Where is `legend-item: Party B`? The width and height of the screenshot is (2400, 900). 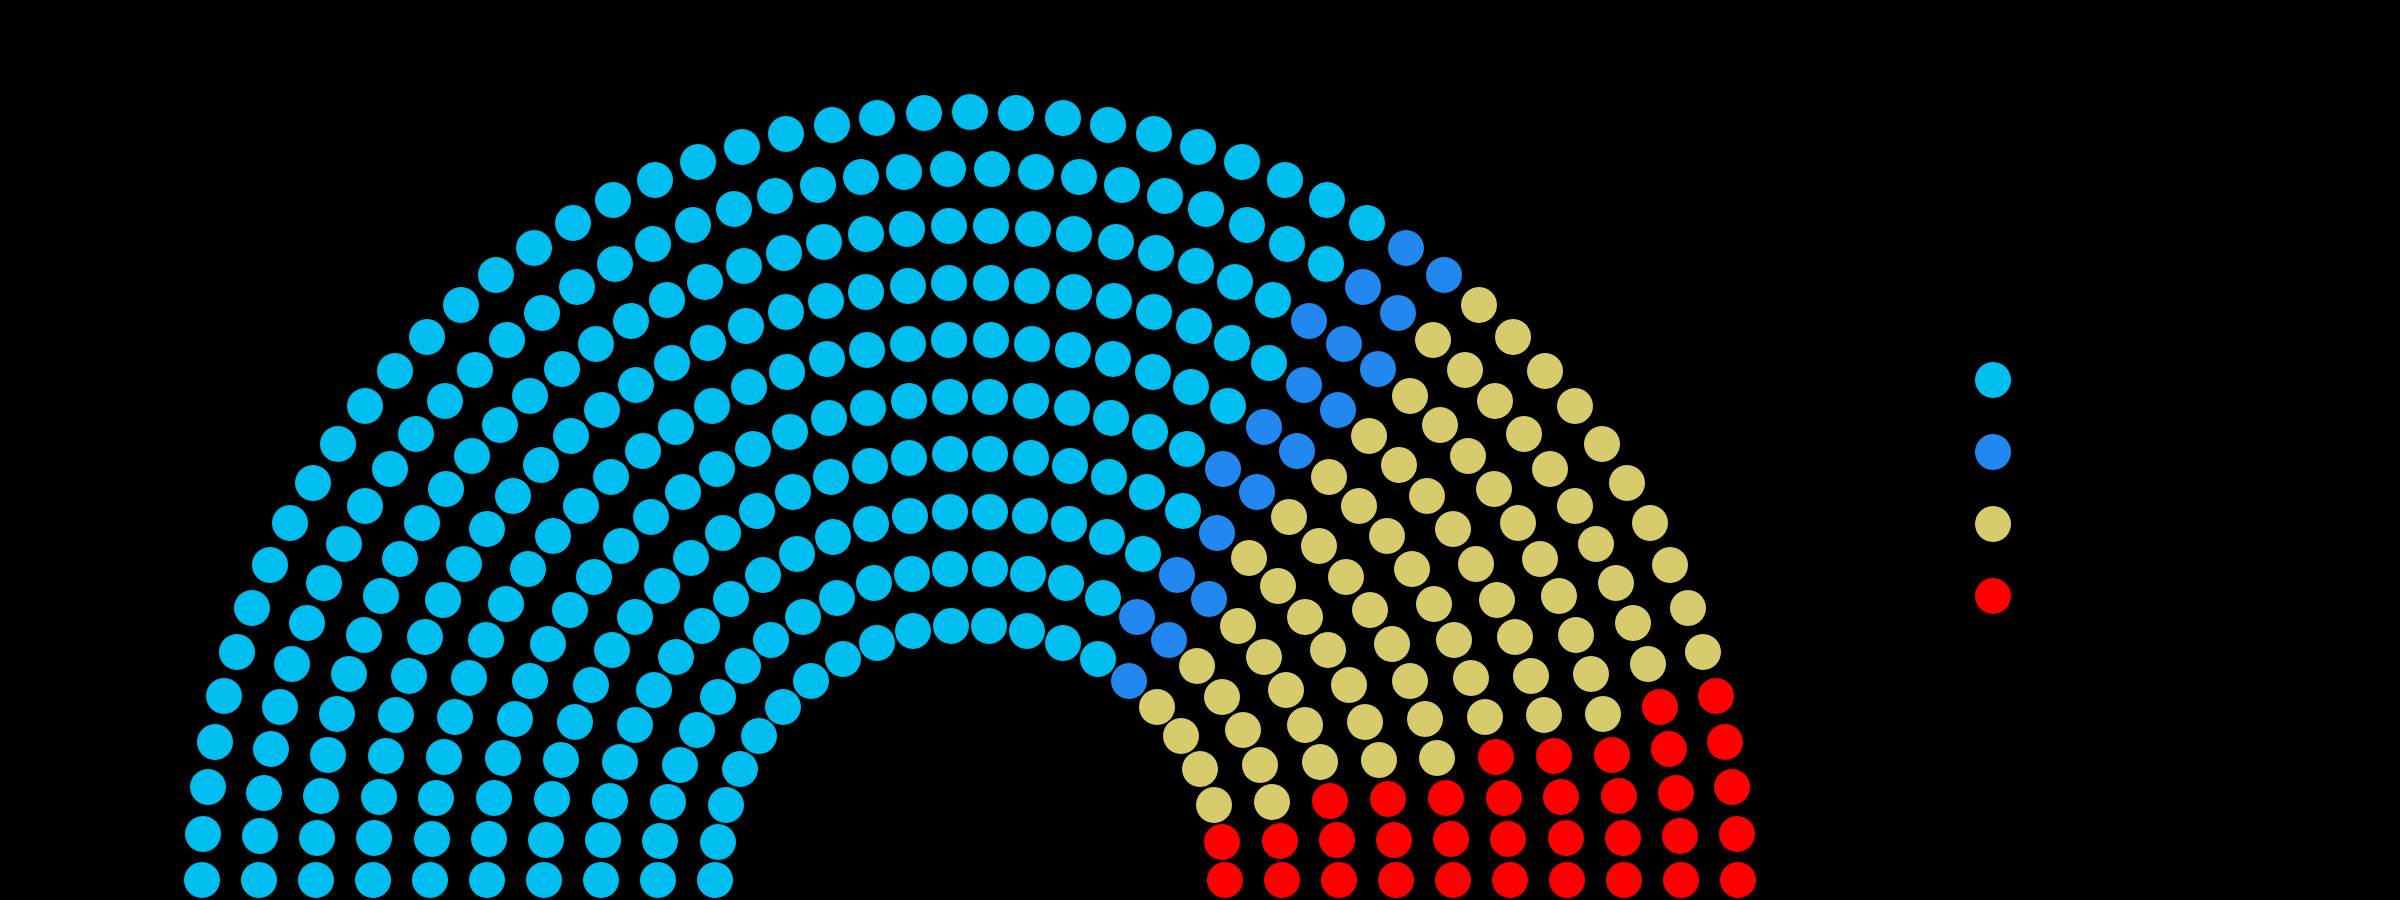
legend-item: Party B is located at coordinates (2038, 452).